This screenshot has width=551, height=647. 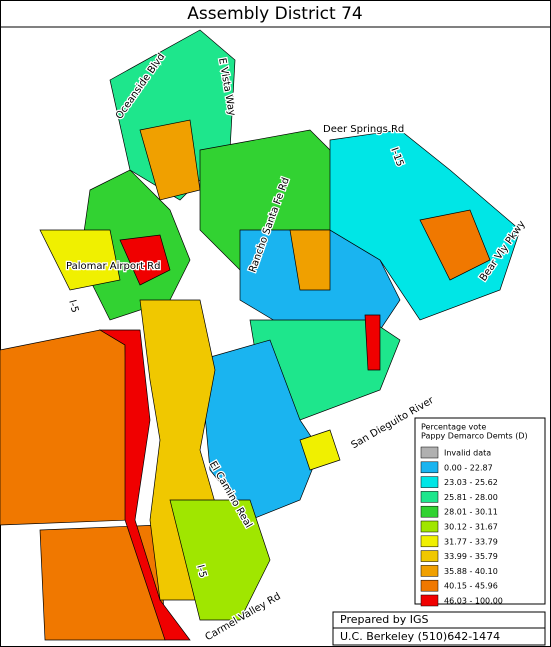 I want to click on map-title: Assembly District 74, so click(x=274, y=14).